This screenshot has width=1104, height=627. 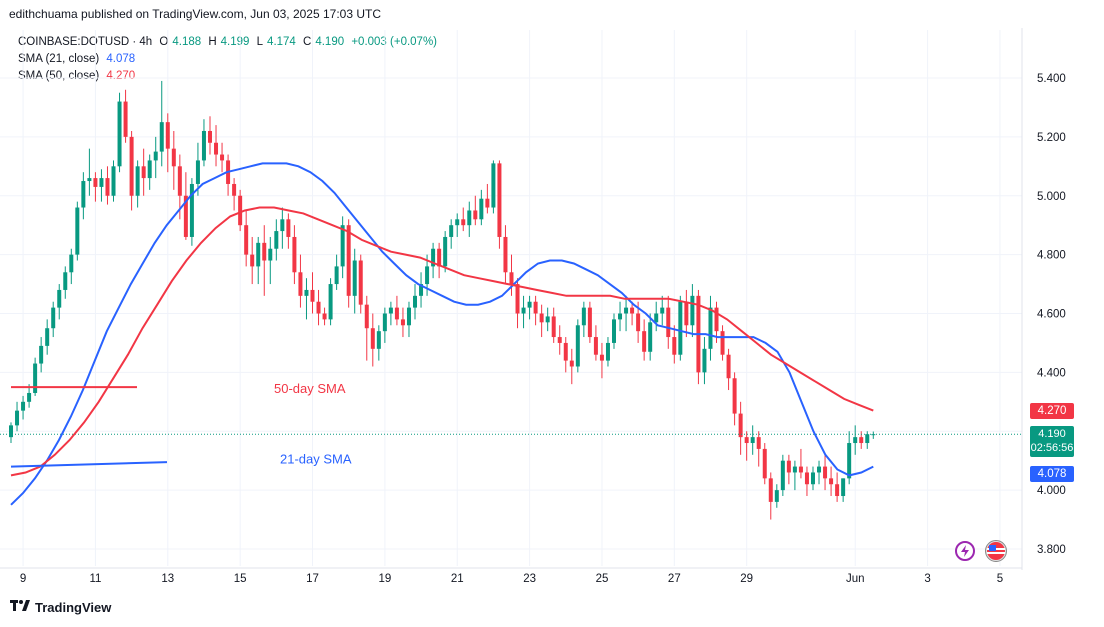 What do you see at coordinates (927, 579) in the screenshot?
I see `x-tick-label: 3` at bounding box center [927, 579].